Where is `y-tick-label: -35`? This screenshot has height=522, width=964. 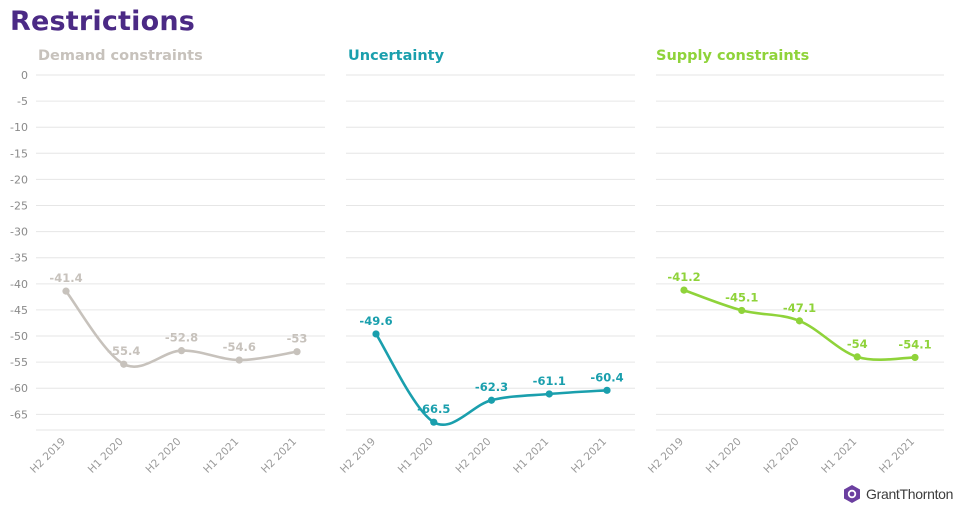
y-tick-label: -35 is located at coordinates (19, 258).